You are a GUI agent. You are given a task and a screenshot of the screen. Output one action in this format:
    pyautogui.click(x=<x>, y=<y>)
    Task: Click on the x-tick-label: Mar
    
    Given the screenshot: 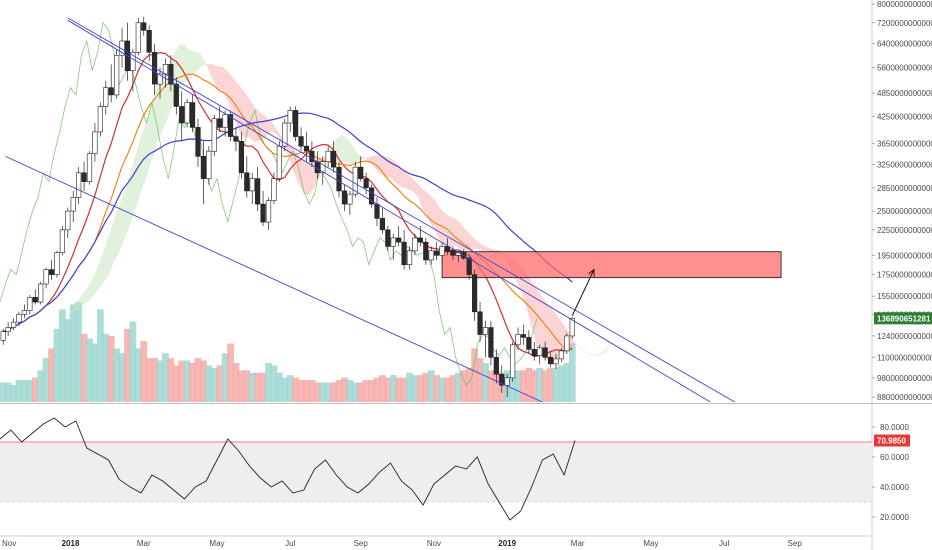 What is the action you would take?
    pyautogui.click(x=144, y=543)
    